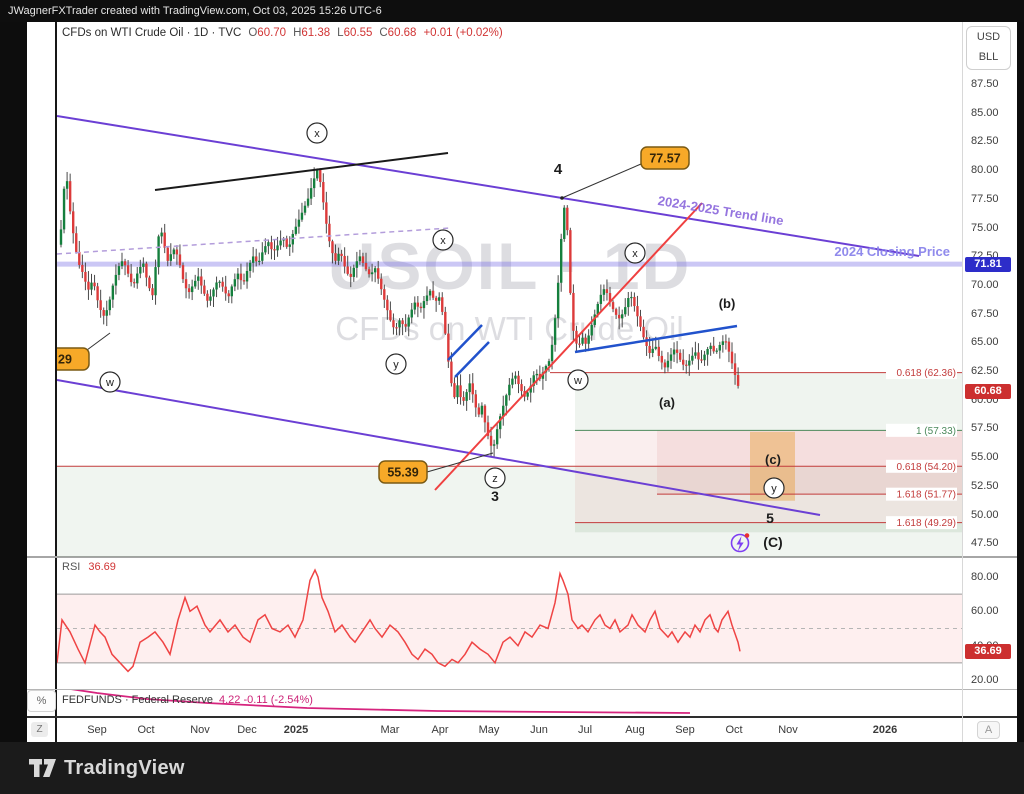  I want to click on time-axis-label: Jun, so click(539, 730).